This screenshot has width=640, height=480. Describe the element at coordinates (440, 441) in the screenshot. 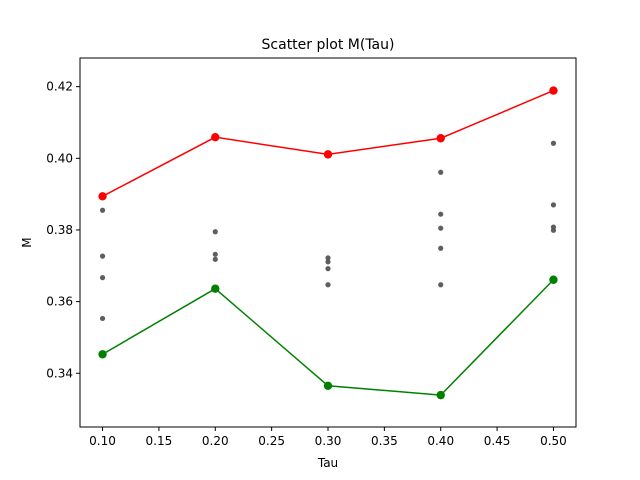

I see `x-tick-label-6: 0.40` at that location.